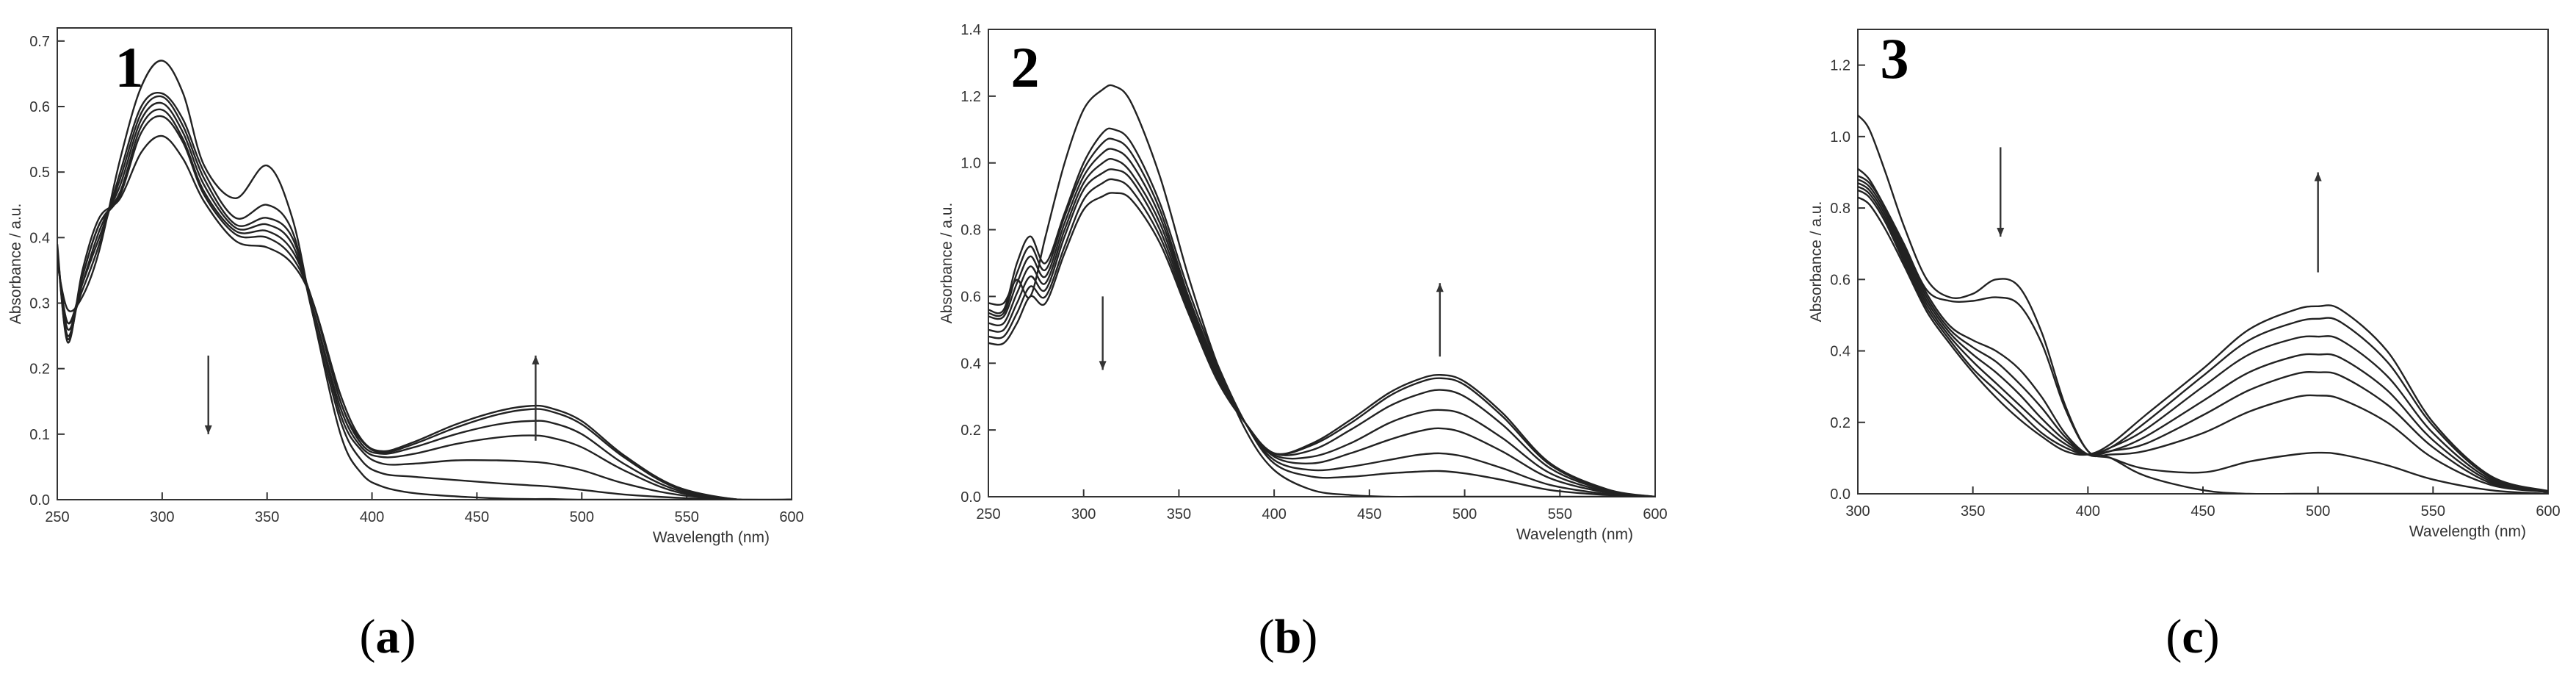 This screenshot has height=690, width=2576. I want to click on caption-letter: c, so click(2192, 637).